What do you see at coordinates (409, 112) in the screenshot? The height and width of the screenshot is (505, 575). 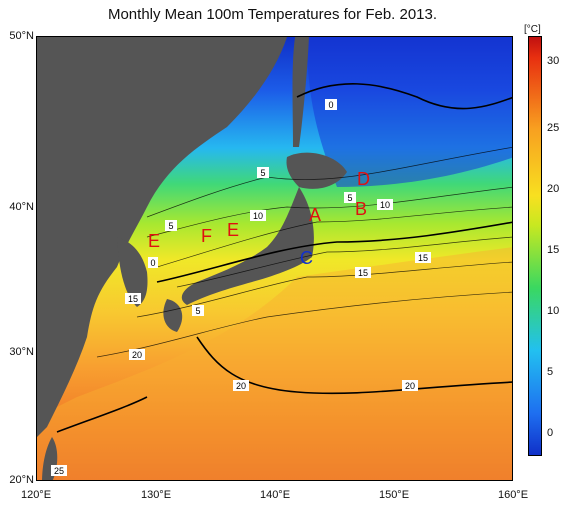 I see `cold-water-region` at bounding box center [409, 112].